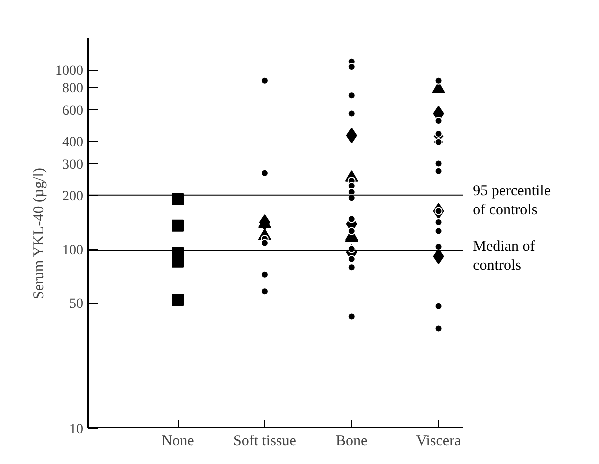 This screenshot has width=599, height=464. Describe the element at coordinates (70, 72) in the screenshot. I see `y-tick-label: 1000` at that location.